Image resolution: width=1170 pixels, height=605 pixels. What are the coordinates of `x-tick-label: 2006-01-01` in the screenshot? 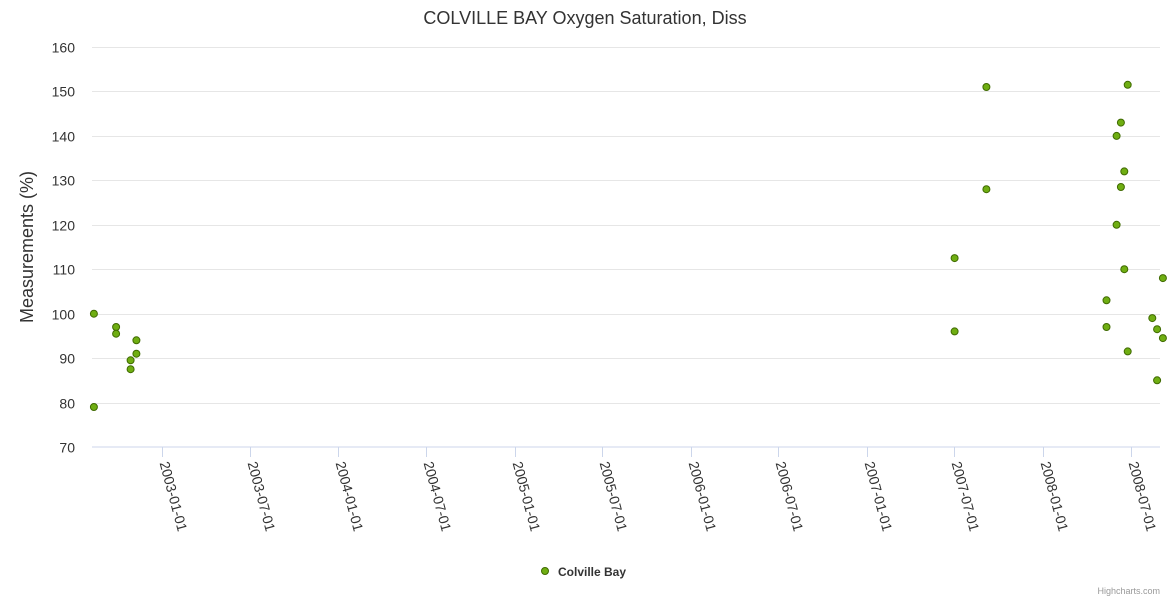 It's located at (703, 497).